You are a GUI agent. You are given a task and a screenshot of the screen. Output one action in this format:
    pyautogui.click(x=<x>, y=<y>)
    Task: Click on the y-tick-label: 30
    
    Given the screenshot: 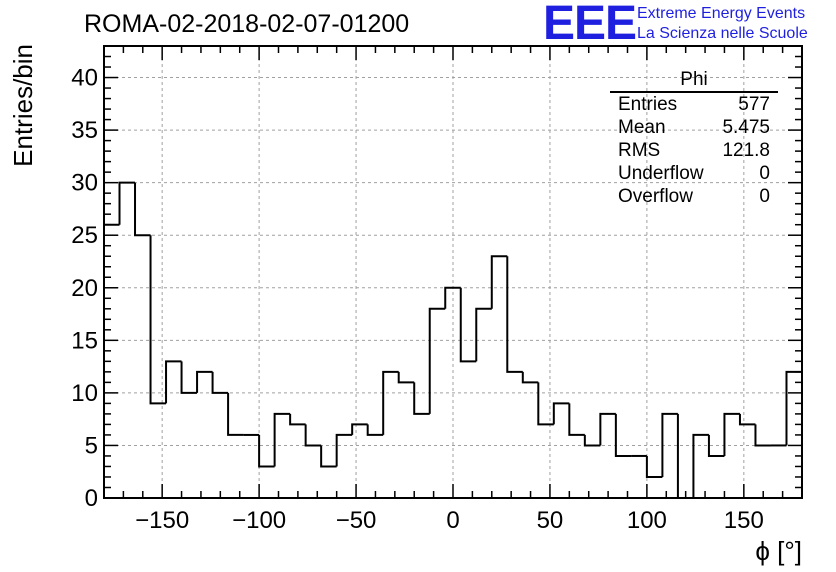 What is the action you would take?
    pyautogui.click(x=84, y=183)
    